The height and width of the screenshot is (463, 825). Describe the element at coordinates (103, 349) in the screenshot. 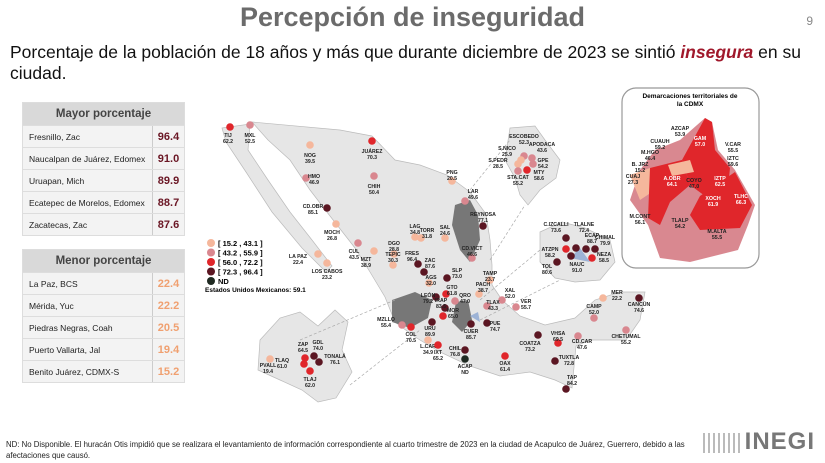

I see `table-row: Puerto Vallarta, Jal 19.4` at that location.